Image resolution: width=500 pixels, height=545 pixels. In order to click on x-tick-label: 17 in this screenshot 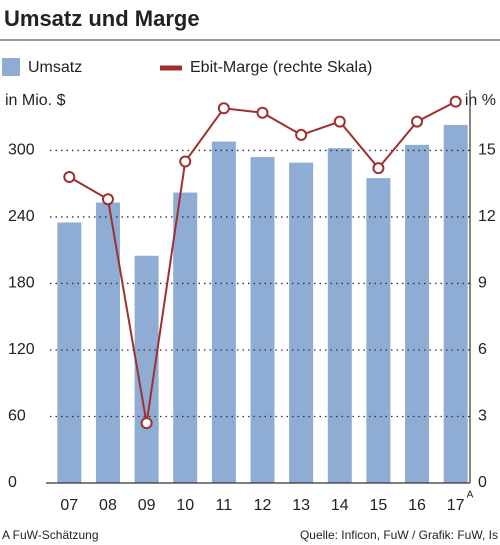, I will do `click(456, 505)`.